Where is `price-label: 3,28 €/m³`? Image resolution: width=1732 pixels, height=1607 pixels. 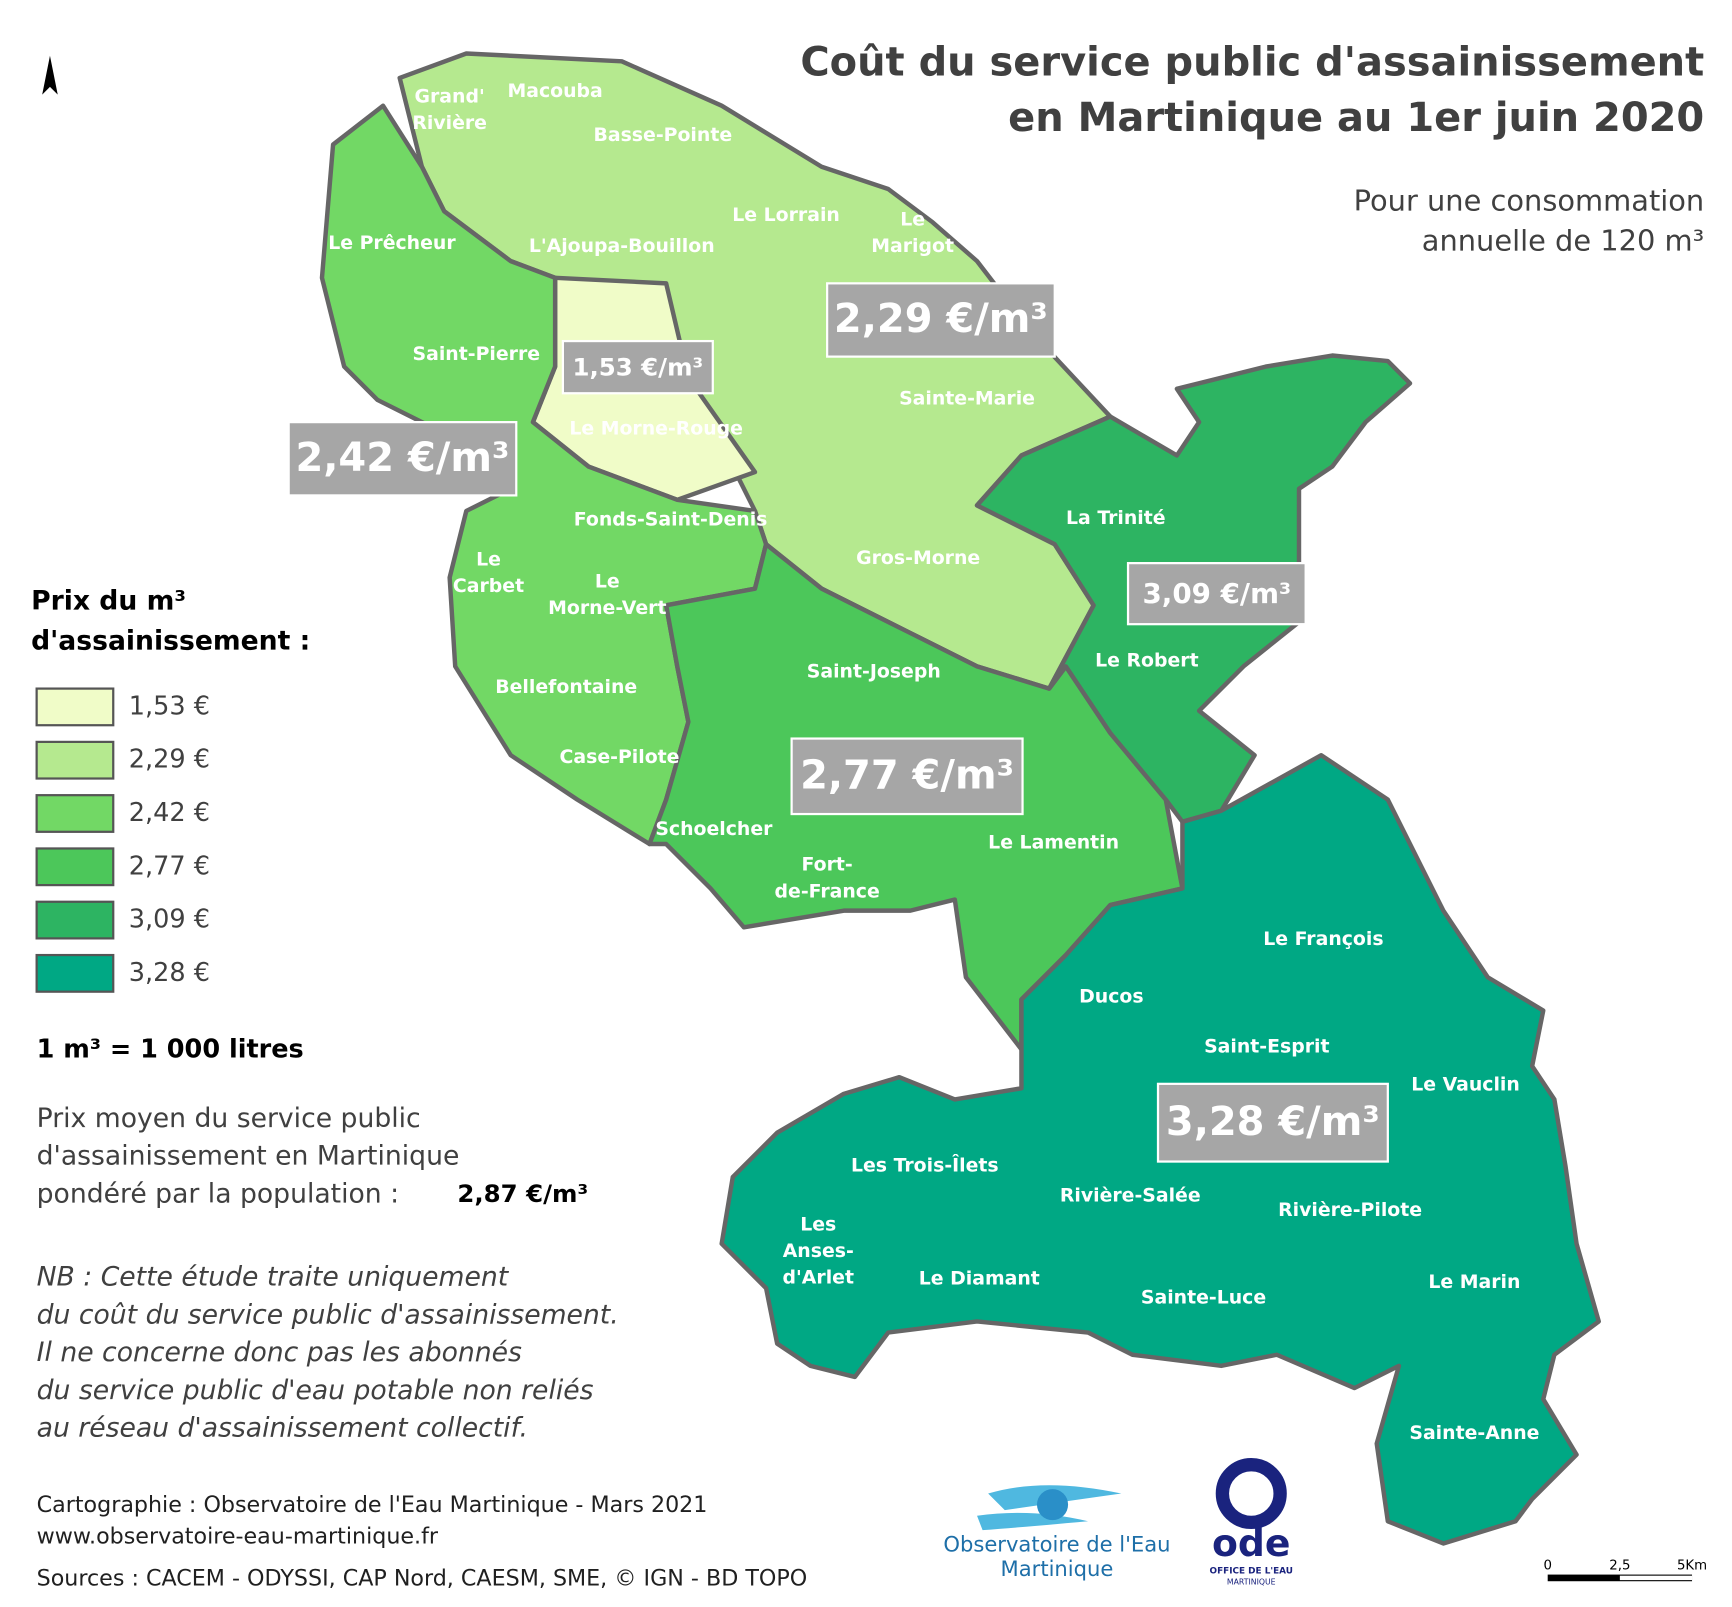
price-label: 3,28 €/m³ is located at coordinates (1273, 1122).